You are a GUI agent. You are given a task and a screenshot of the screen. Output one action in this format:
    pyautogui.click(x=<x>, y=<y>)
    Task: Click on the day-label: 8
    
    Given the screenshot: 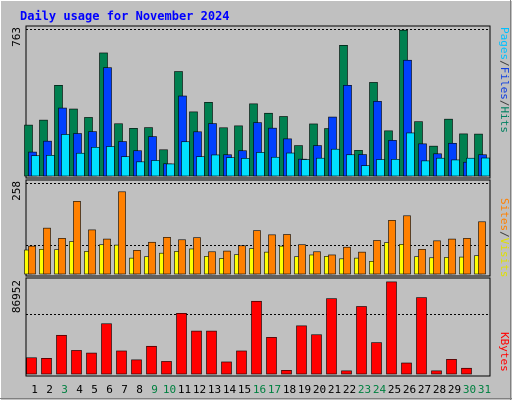 What is the action you would take?
    pyautogui.click(x=139, y=389)
    